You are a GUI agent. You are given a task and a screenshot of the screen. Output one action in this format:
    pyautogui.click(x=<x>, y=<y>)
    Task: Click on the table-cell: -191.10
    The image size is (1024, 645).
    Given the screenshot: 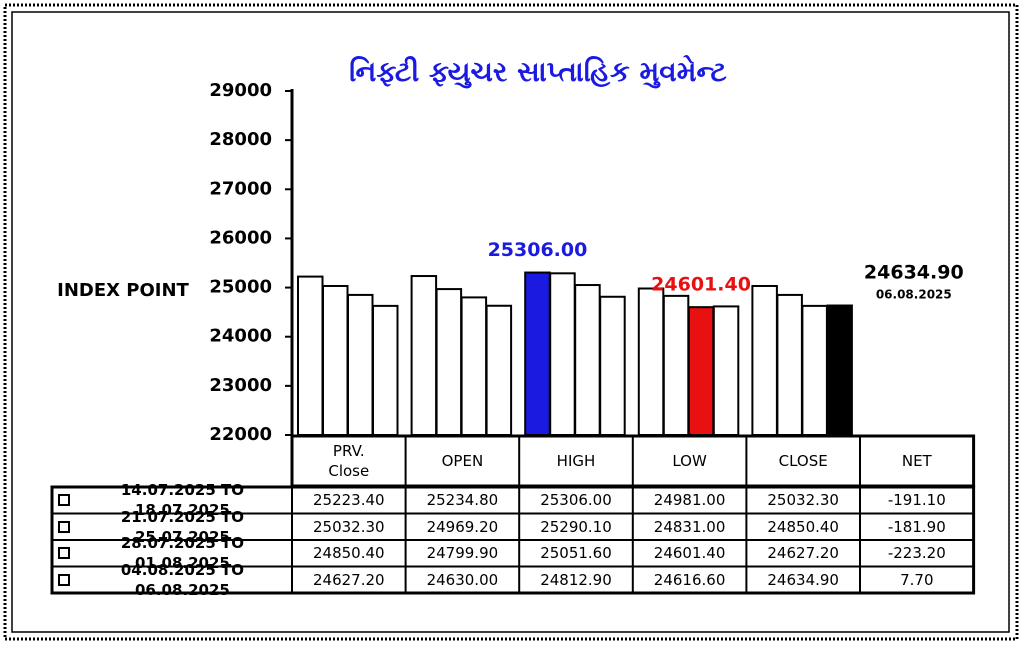 What is the action you would take?
    pyautogui.click(x=917, y=500)
    